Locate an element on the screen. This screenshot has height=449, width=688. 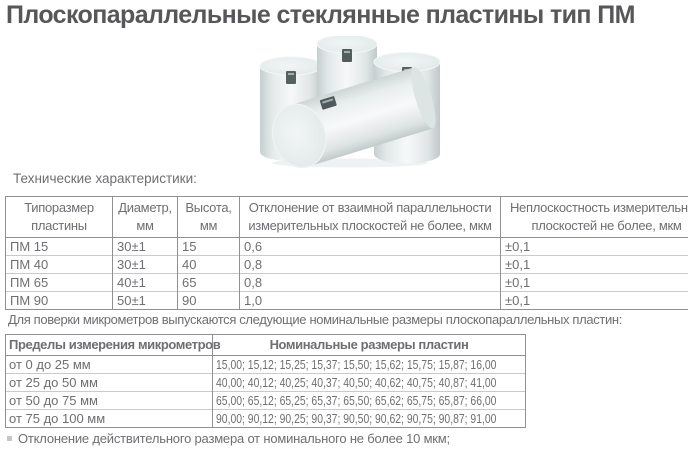
table-row: ПМ 40 30±1 40 0,8 ±0,1 is located at coordinates (346, 264).